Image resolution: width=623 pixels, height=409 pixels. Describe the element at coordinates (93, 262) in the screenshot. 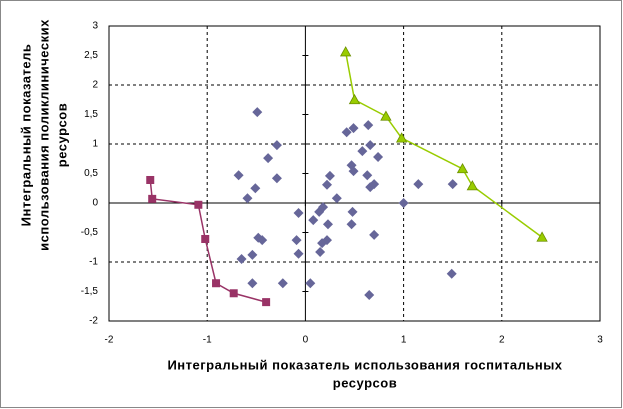

I see `y-tick-label: -1` at that location.